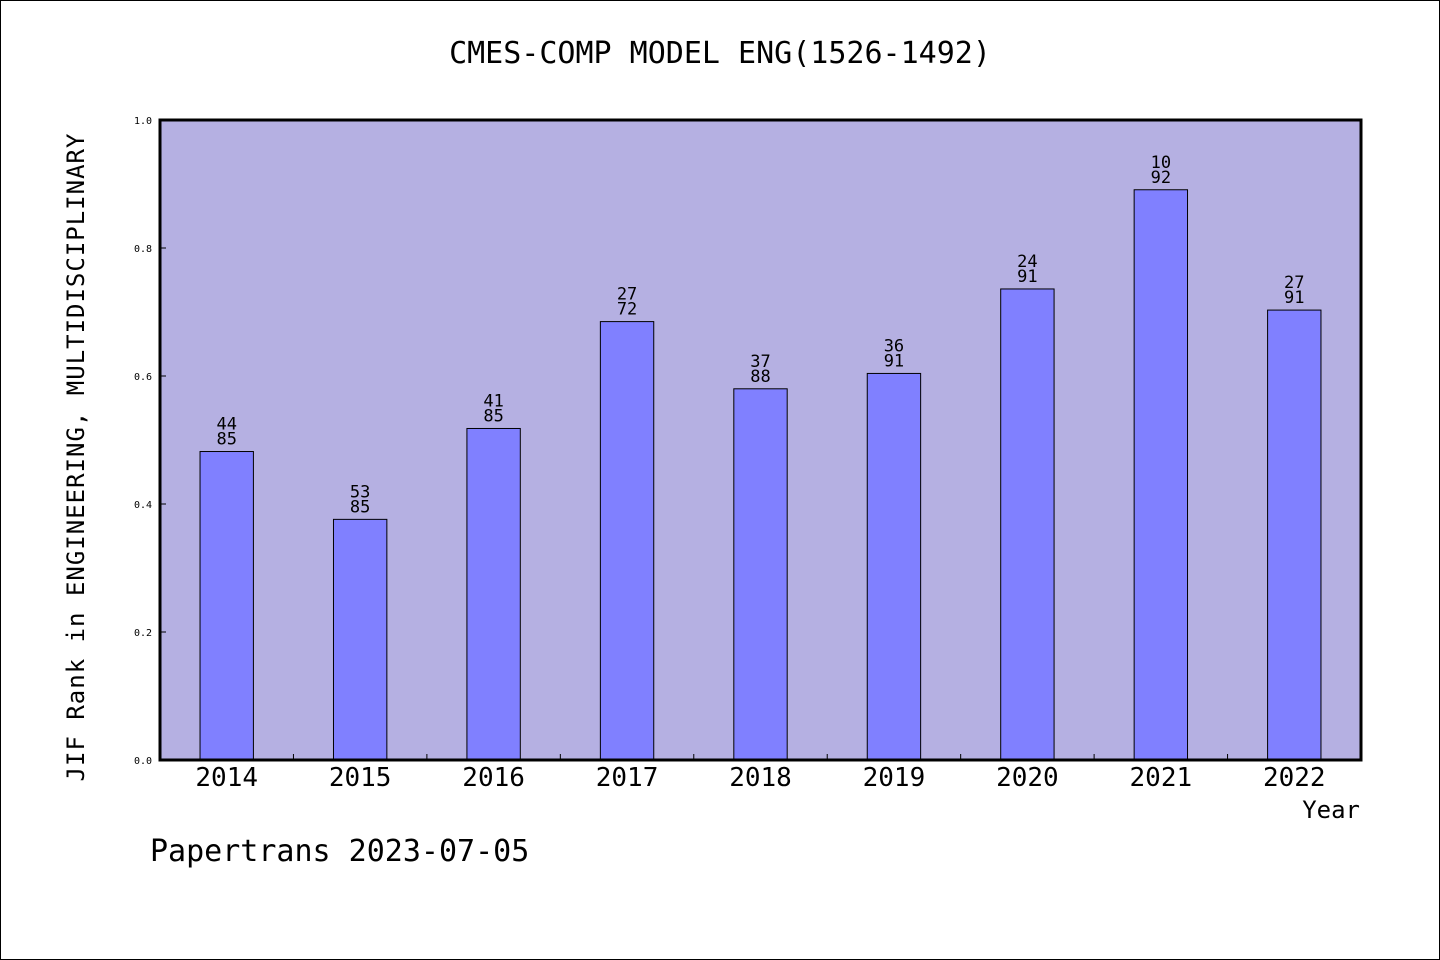 This screenshot has height=960, width=1440. What do you see at coordinates (360, 507) in the screenshot?
I see `bar-label-bottom-2015: 85` at bounding box center [360, 507].